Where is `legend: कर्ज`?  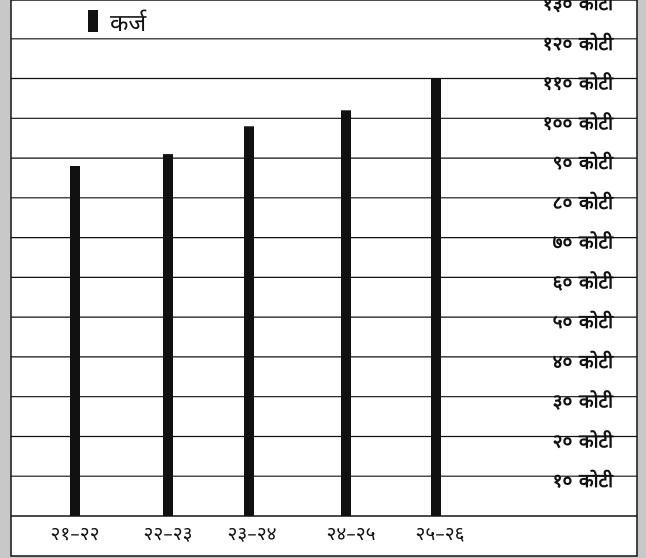
legend: कर्ज is located at coordinates (117, 23).